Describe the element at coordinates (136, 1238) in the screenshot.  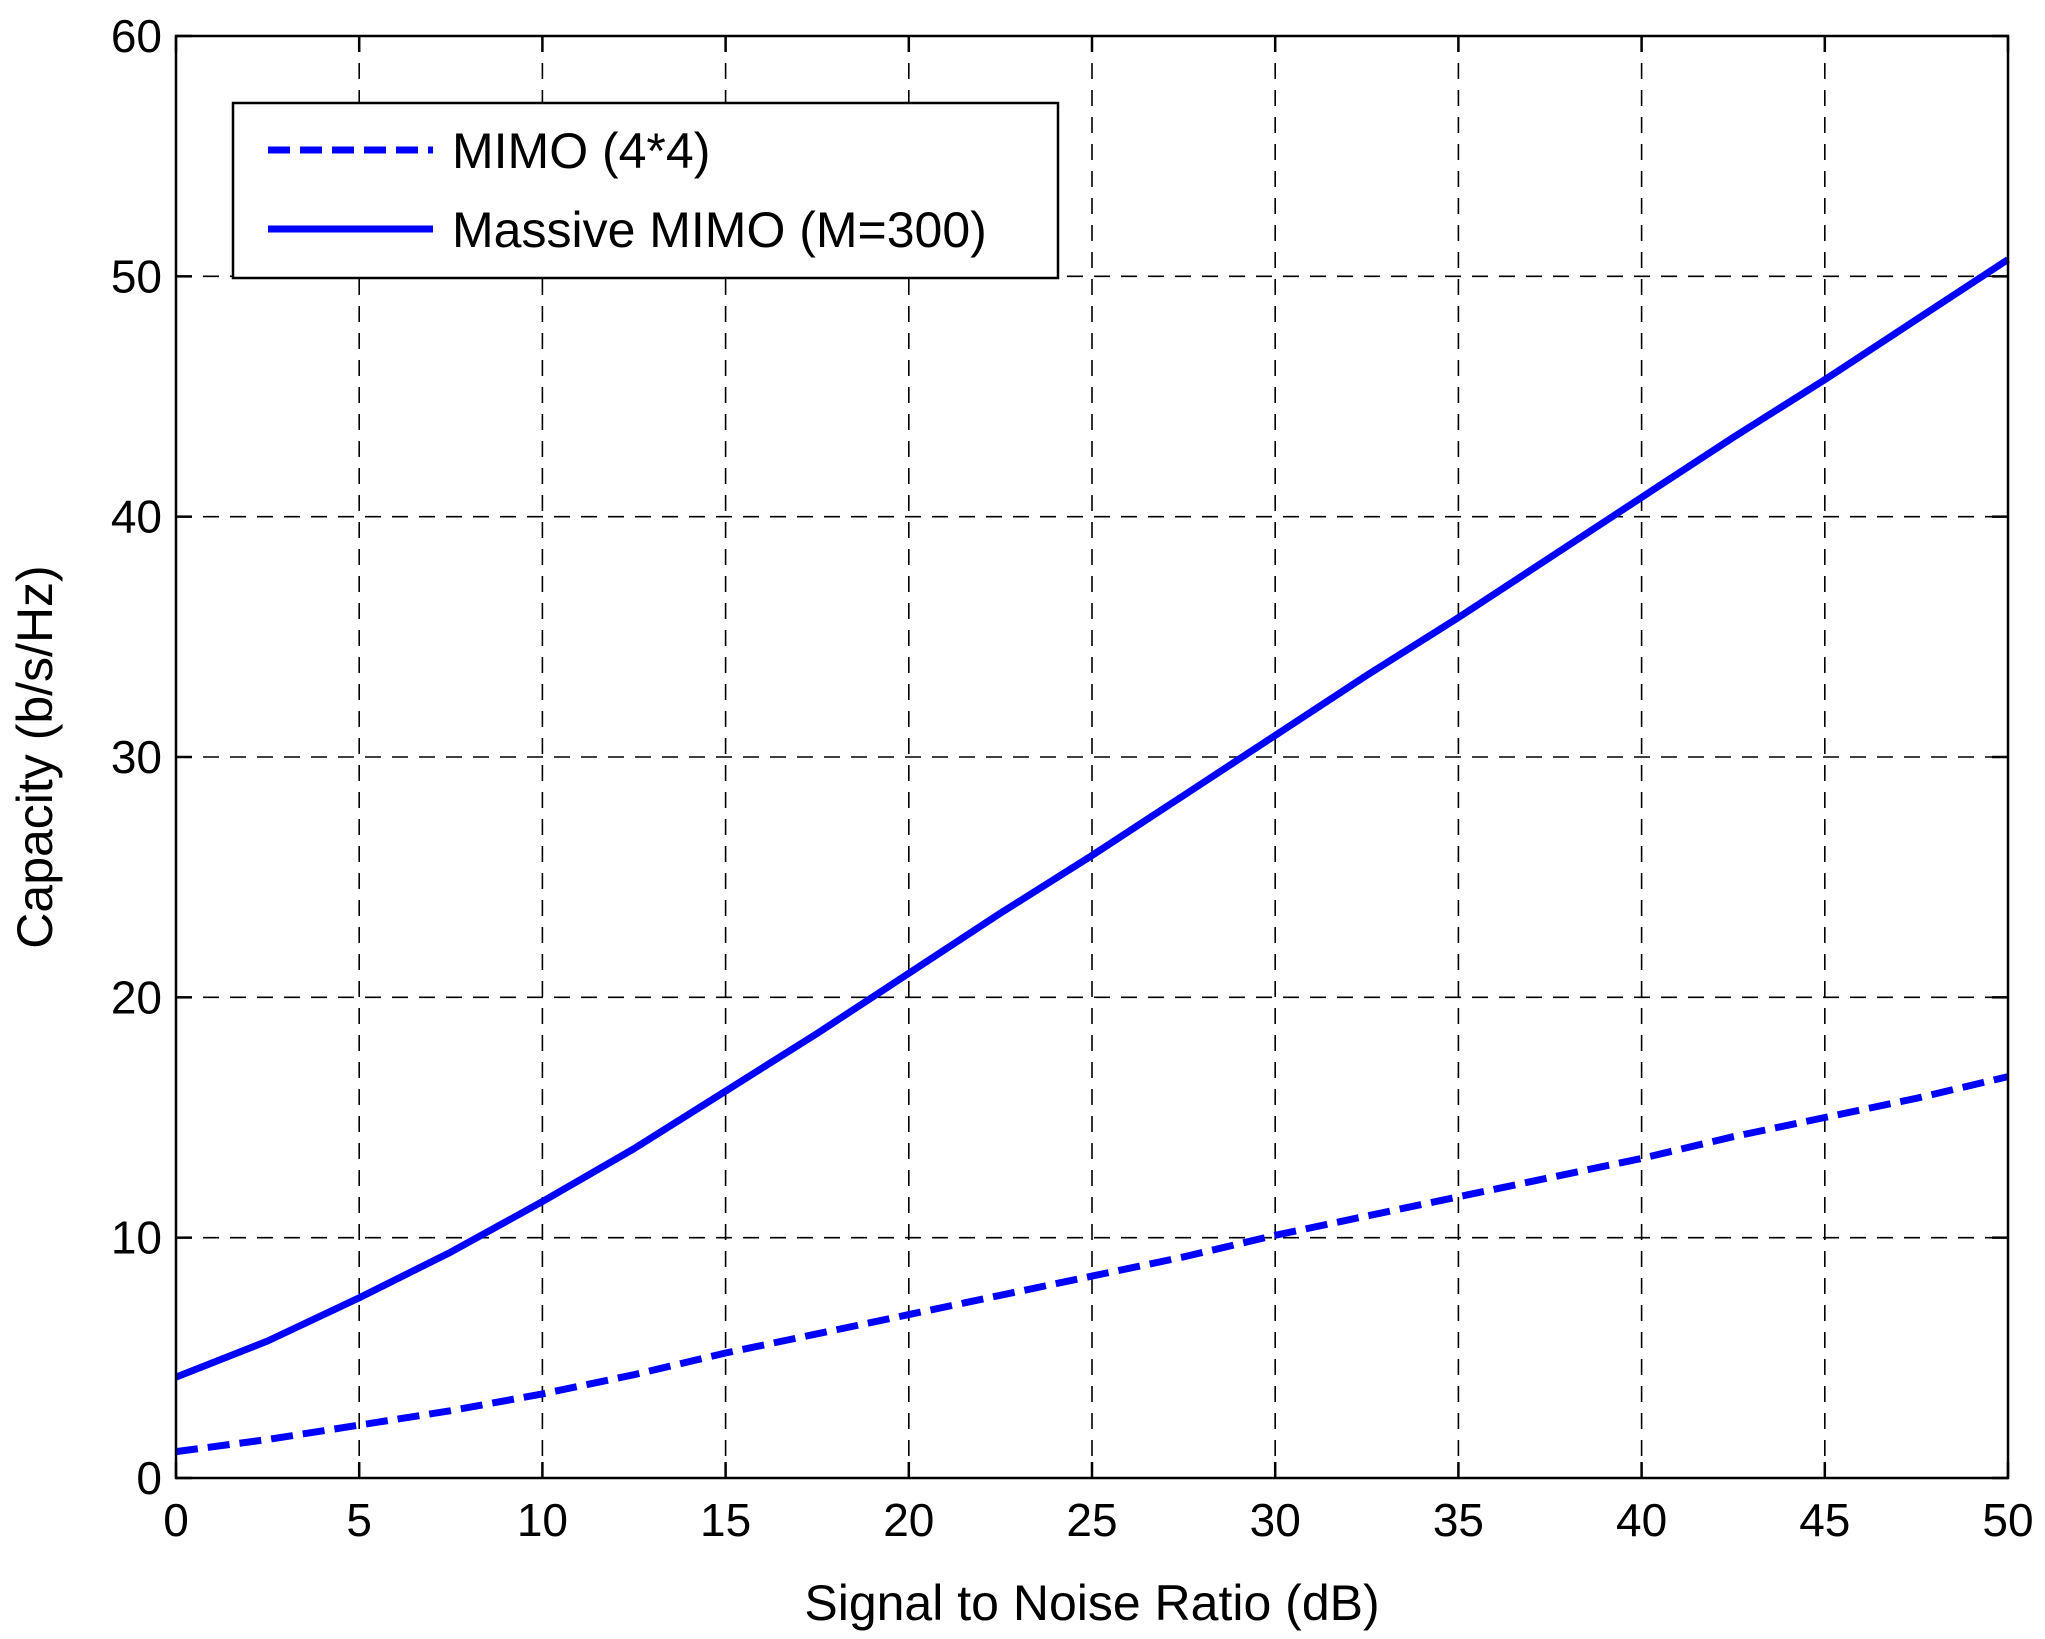
I see `y-tick-label: 10` at that location.